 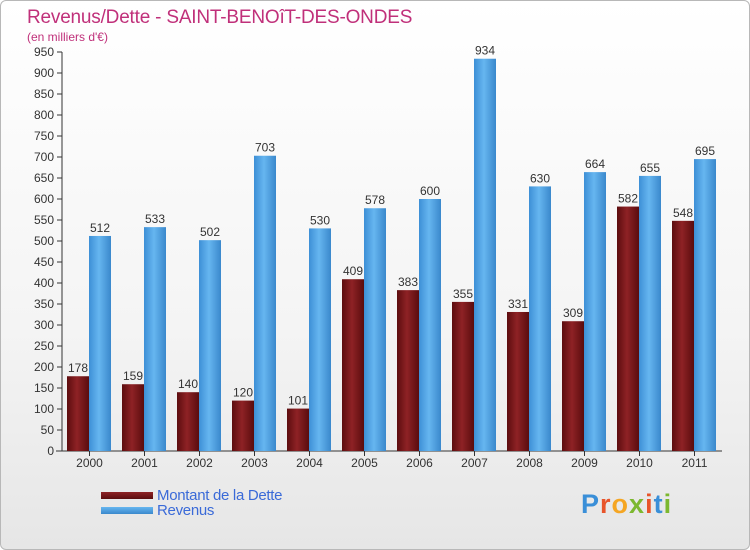 I want to click on data-label-revenus: 578, so click(x=375, y=200).